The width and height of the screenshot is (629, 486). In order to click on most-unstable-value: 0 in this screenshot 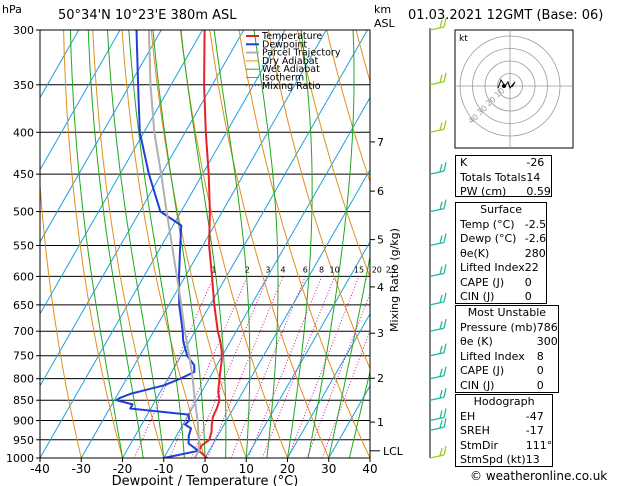, I will do `click(540, 385)`.